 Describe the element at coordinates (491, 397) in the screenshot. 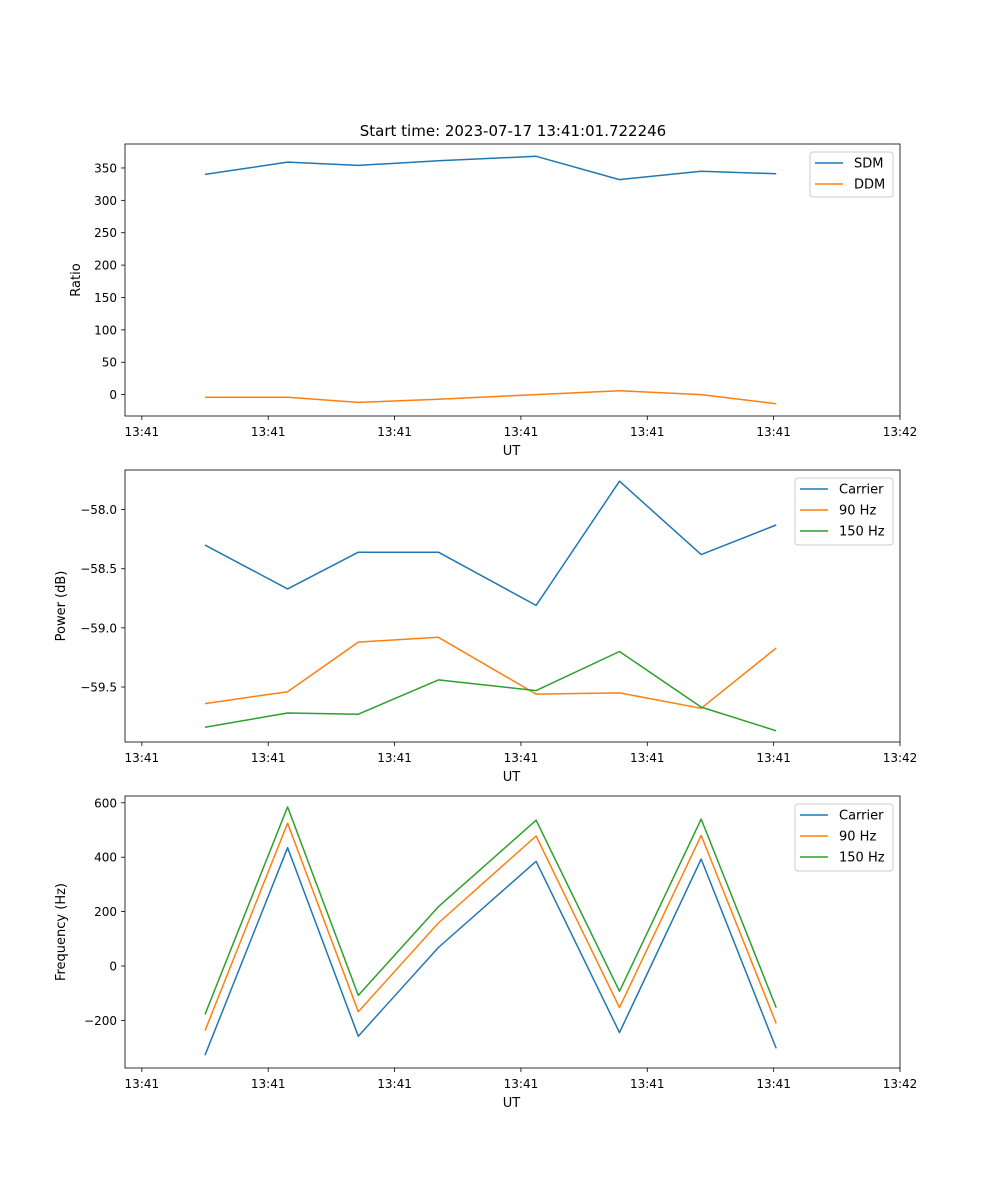

I see `series-line-ddm` at that location.